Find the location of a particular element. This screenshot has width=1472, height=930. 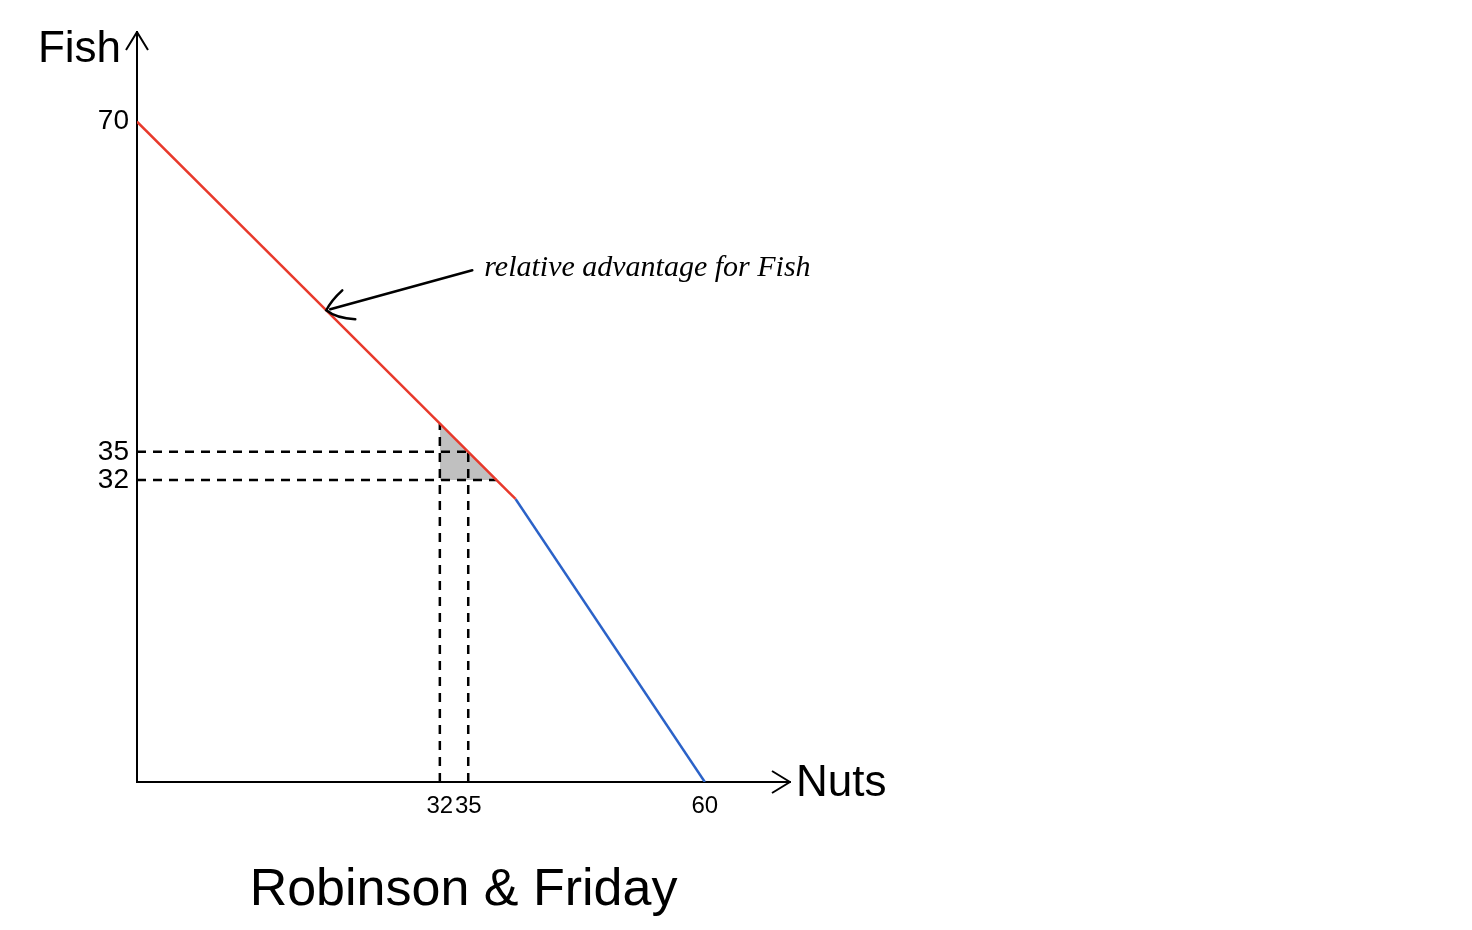

x-tick-label: 60 is located at coordinates (705, 805).